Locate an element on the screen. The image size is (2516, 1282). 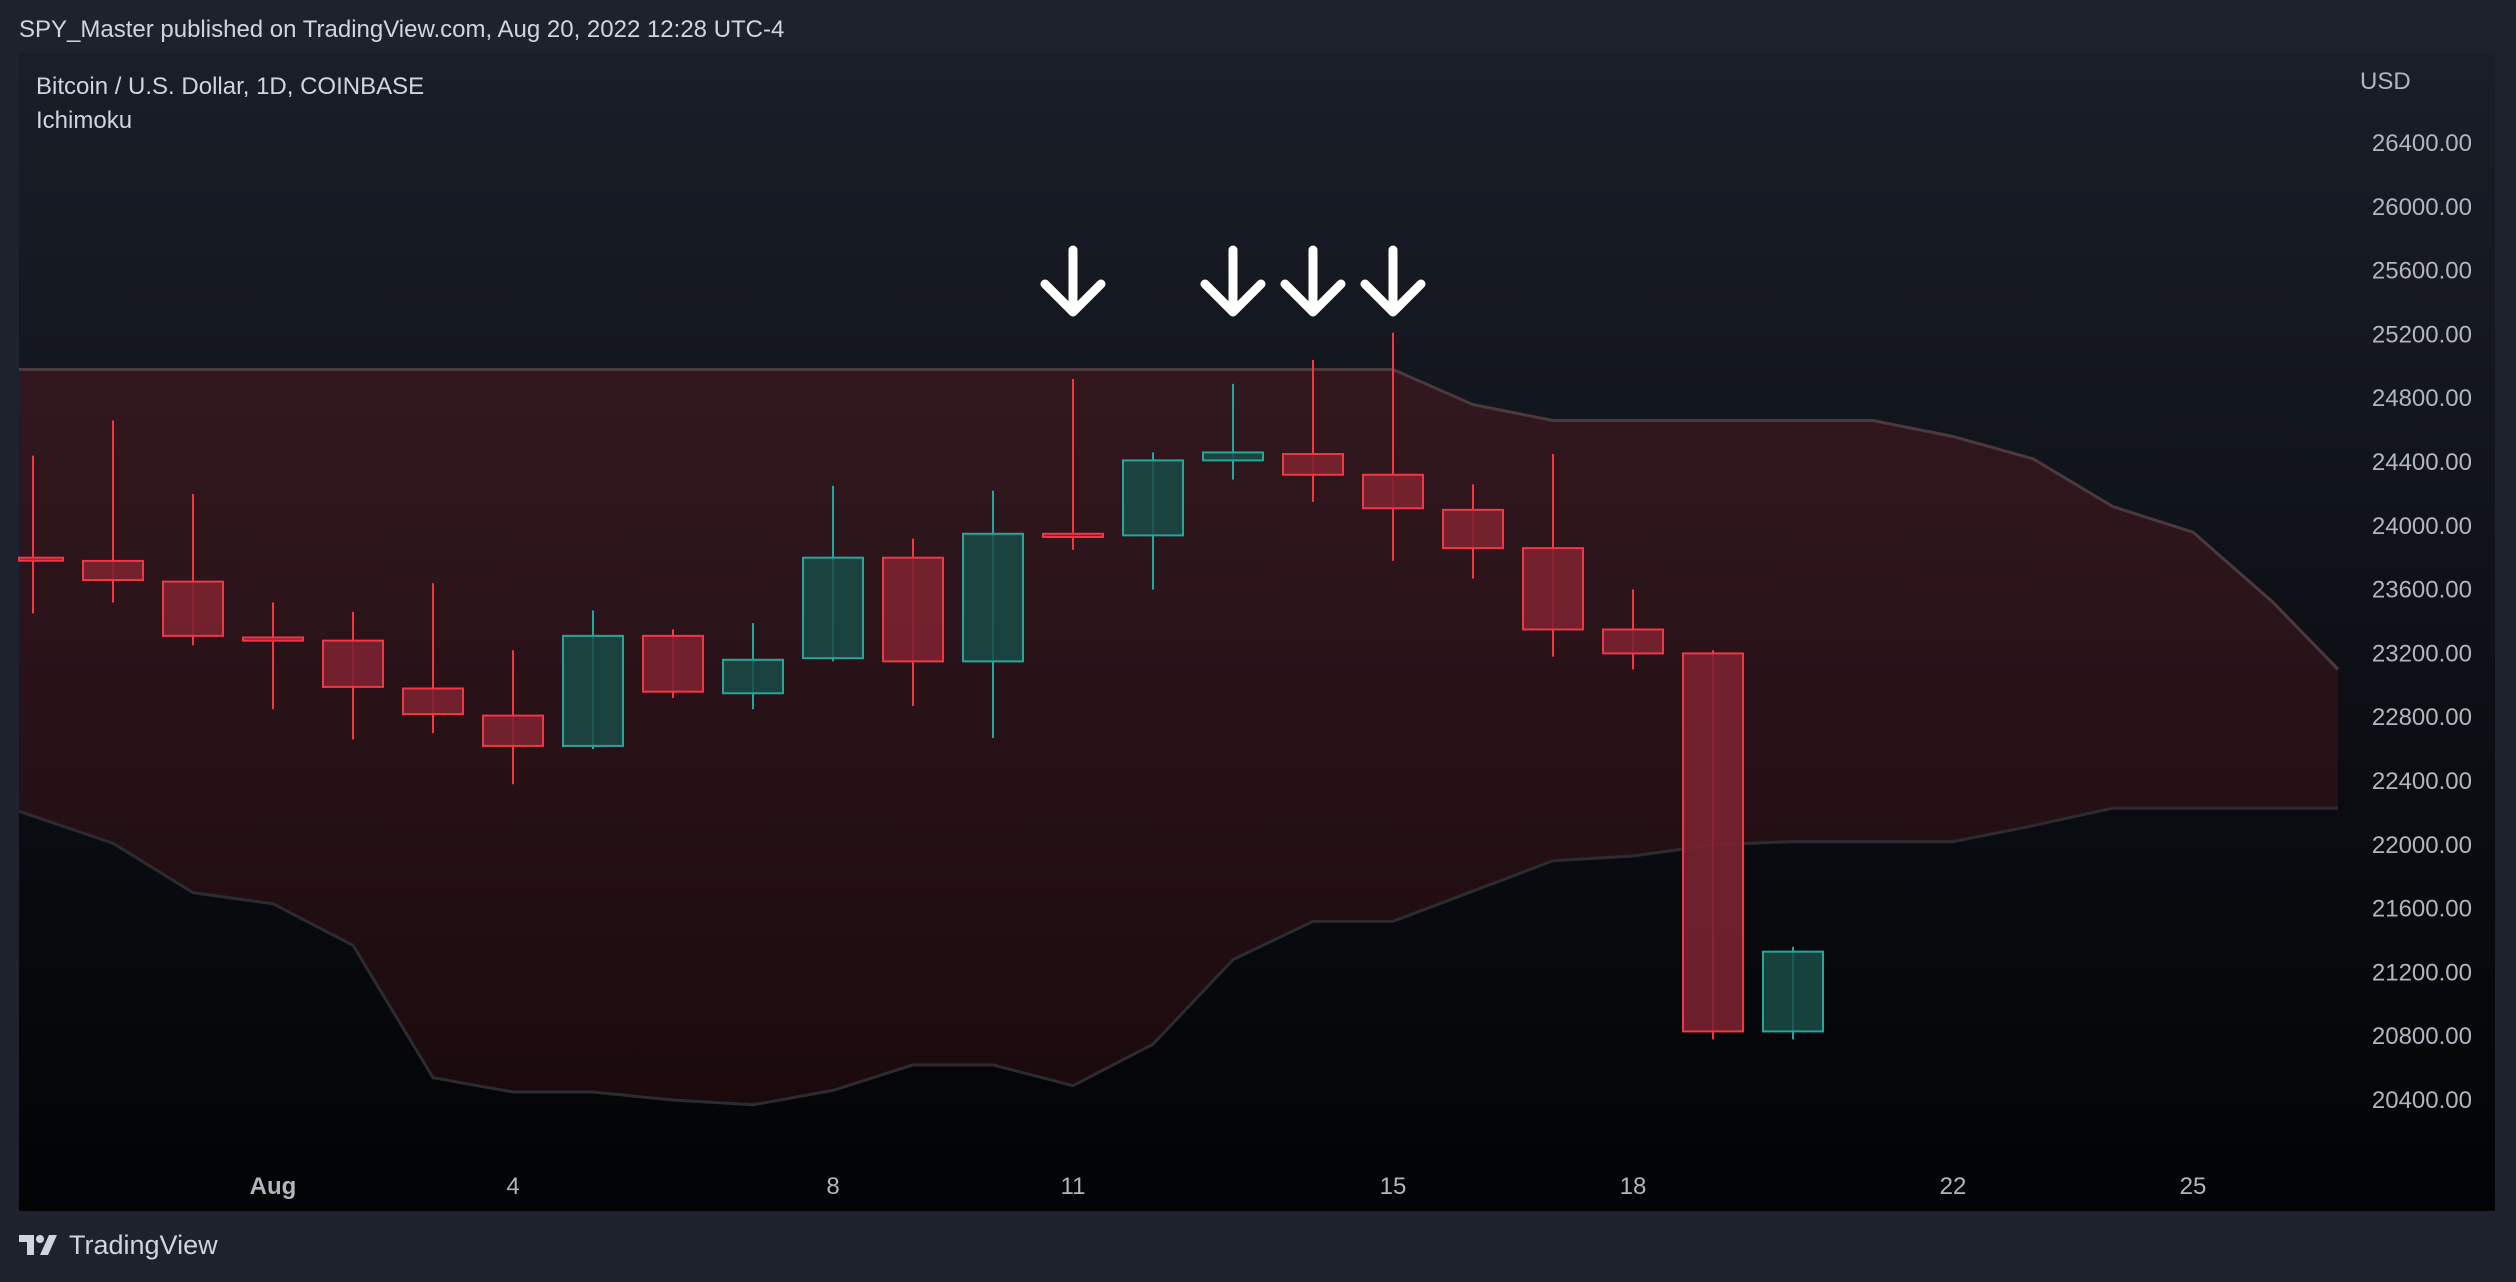
price-tick-label: 23600.00 is located at coordinates (2422, 590).